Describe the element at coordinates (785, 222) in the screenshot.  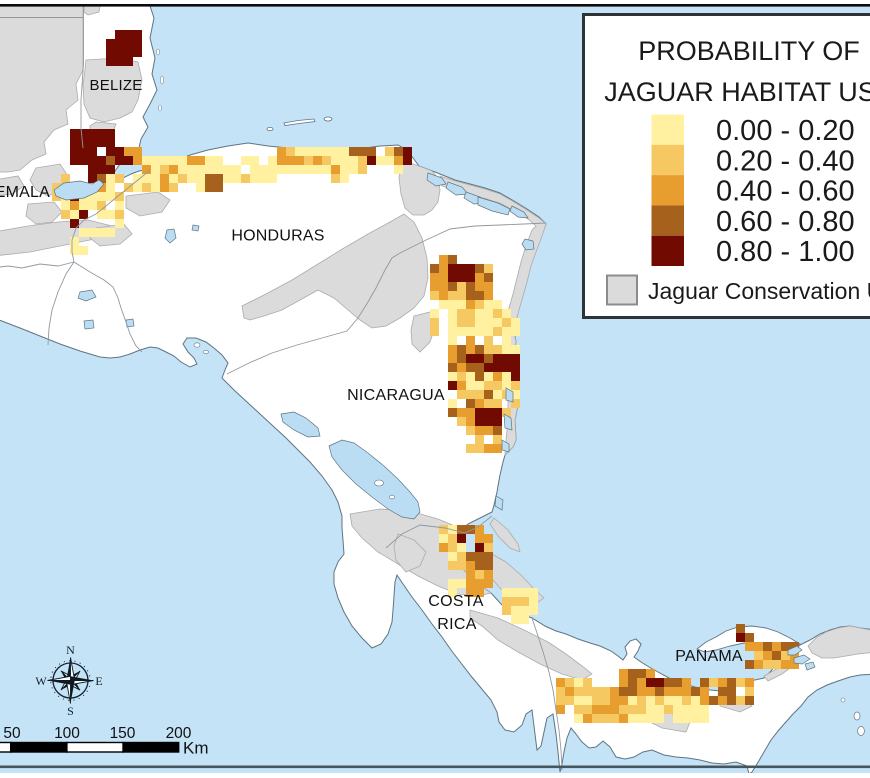
I see `svg-text: 0.60 - 0.80` at that location.